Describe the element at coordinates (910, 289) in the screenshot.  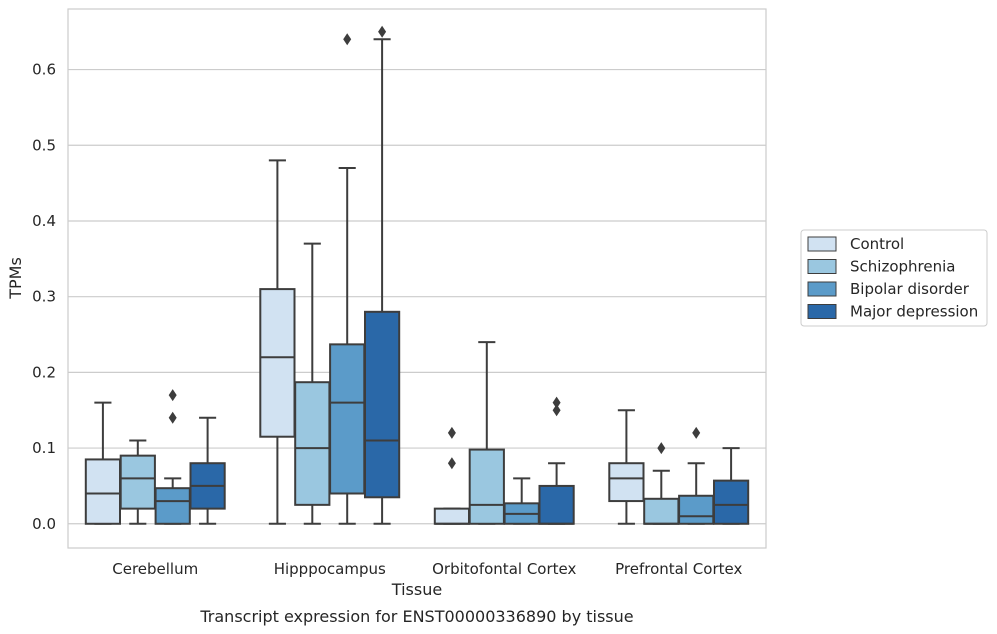
I see `legend-label: Bipolar disorder` at that location.